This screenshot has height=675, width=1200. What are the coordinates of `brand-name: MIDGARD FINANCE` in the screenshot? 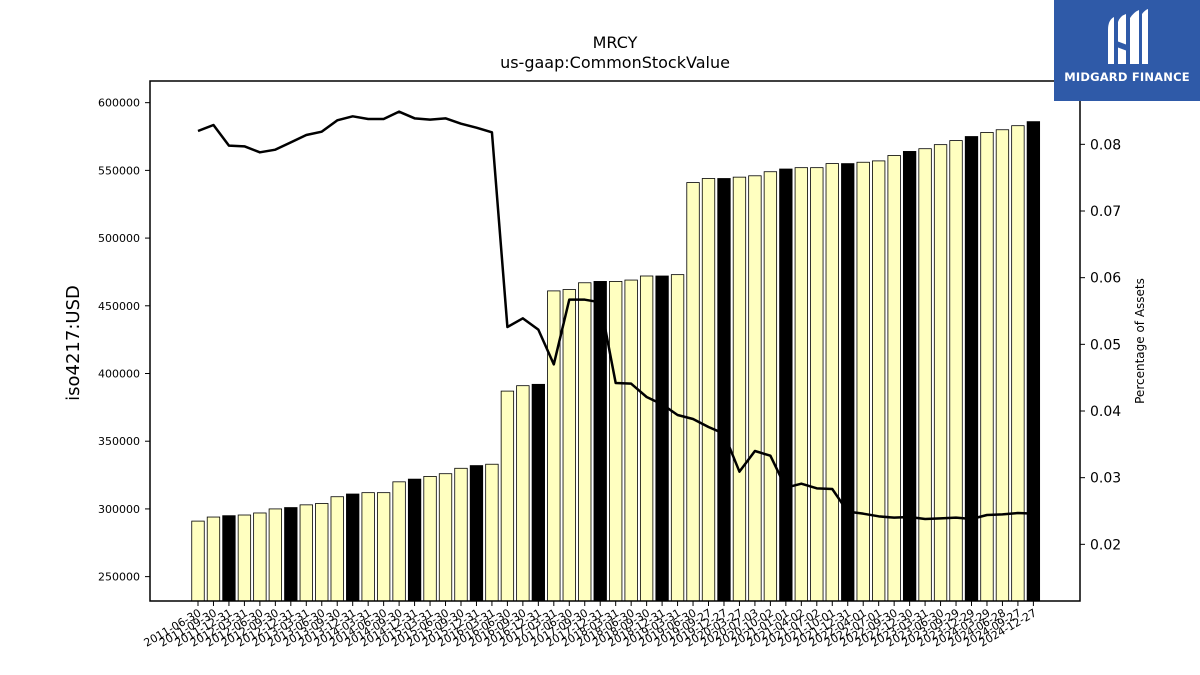 It's located at (1127, 77).